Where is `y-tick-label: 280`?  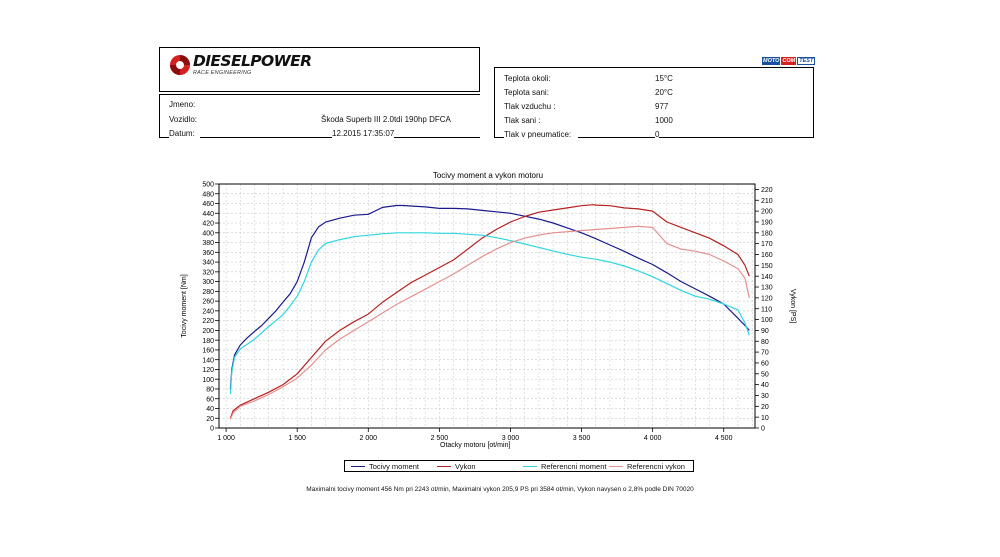 y-tick-label: 280 is located at coordinates (208, 292).